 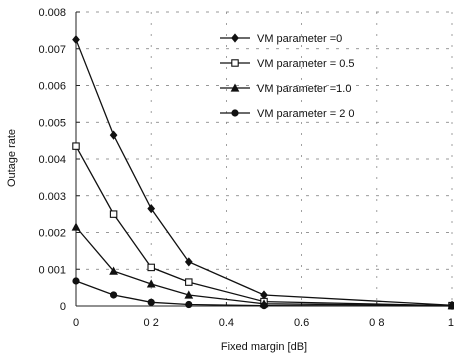 I want to click on y-tick-label: 0.003, so click(x=52, y=197).